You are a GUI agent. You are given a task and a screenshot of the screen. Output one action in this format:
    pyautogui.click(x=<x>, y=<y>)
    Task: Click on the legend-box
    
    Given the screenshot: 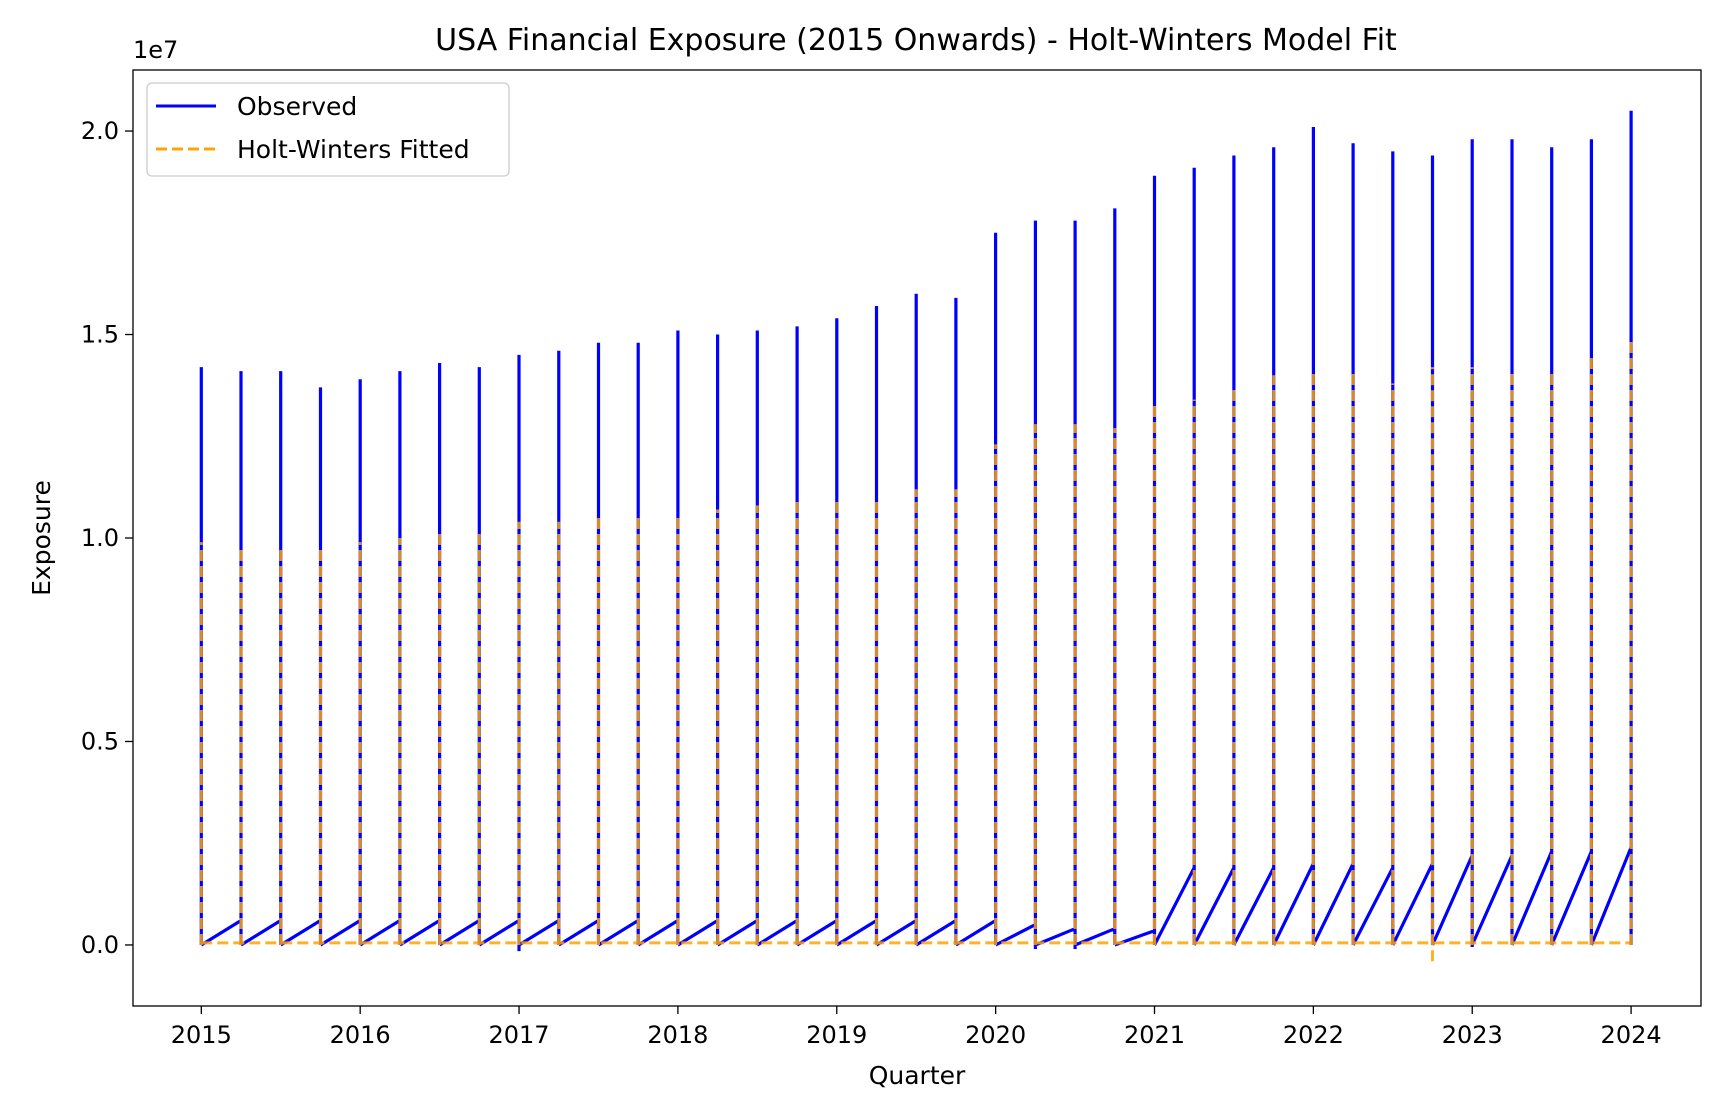 What is the action you would take?
    pyautogui.click(x=328, y=129)
    